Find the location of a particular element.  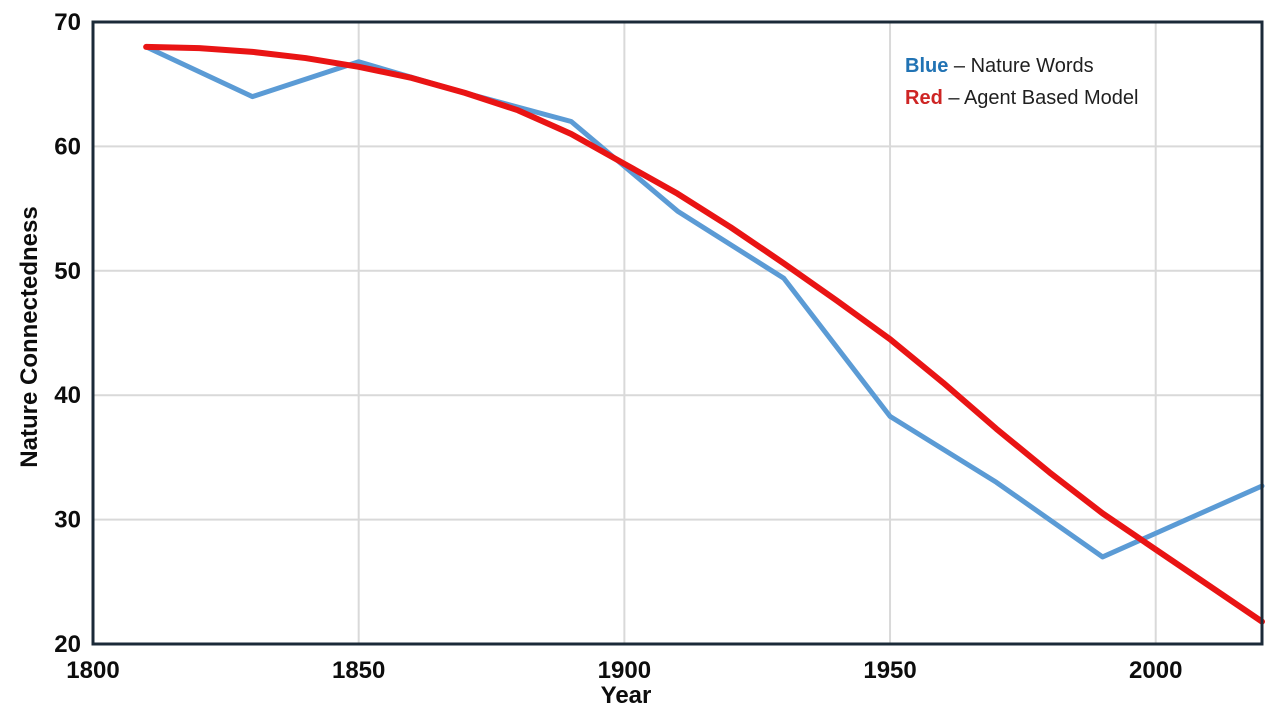

y-tick-label-30: 30 is located at coordinates (67, 520).